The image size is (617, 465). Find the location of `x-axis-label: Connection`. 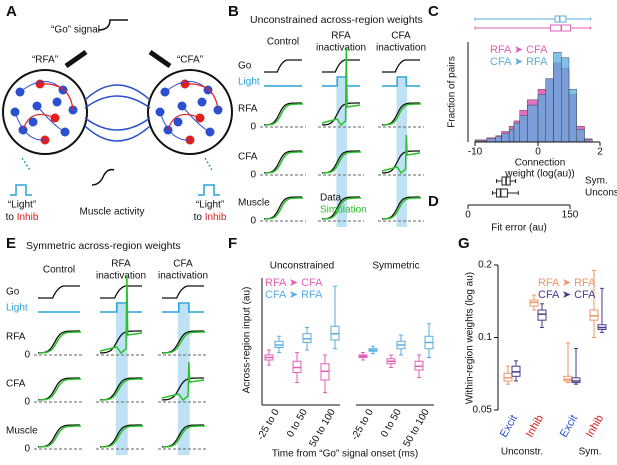

x-axis-label: Connection is located at coordinates (540, 163).